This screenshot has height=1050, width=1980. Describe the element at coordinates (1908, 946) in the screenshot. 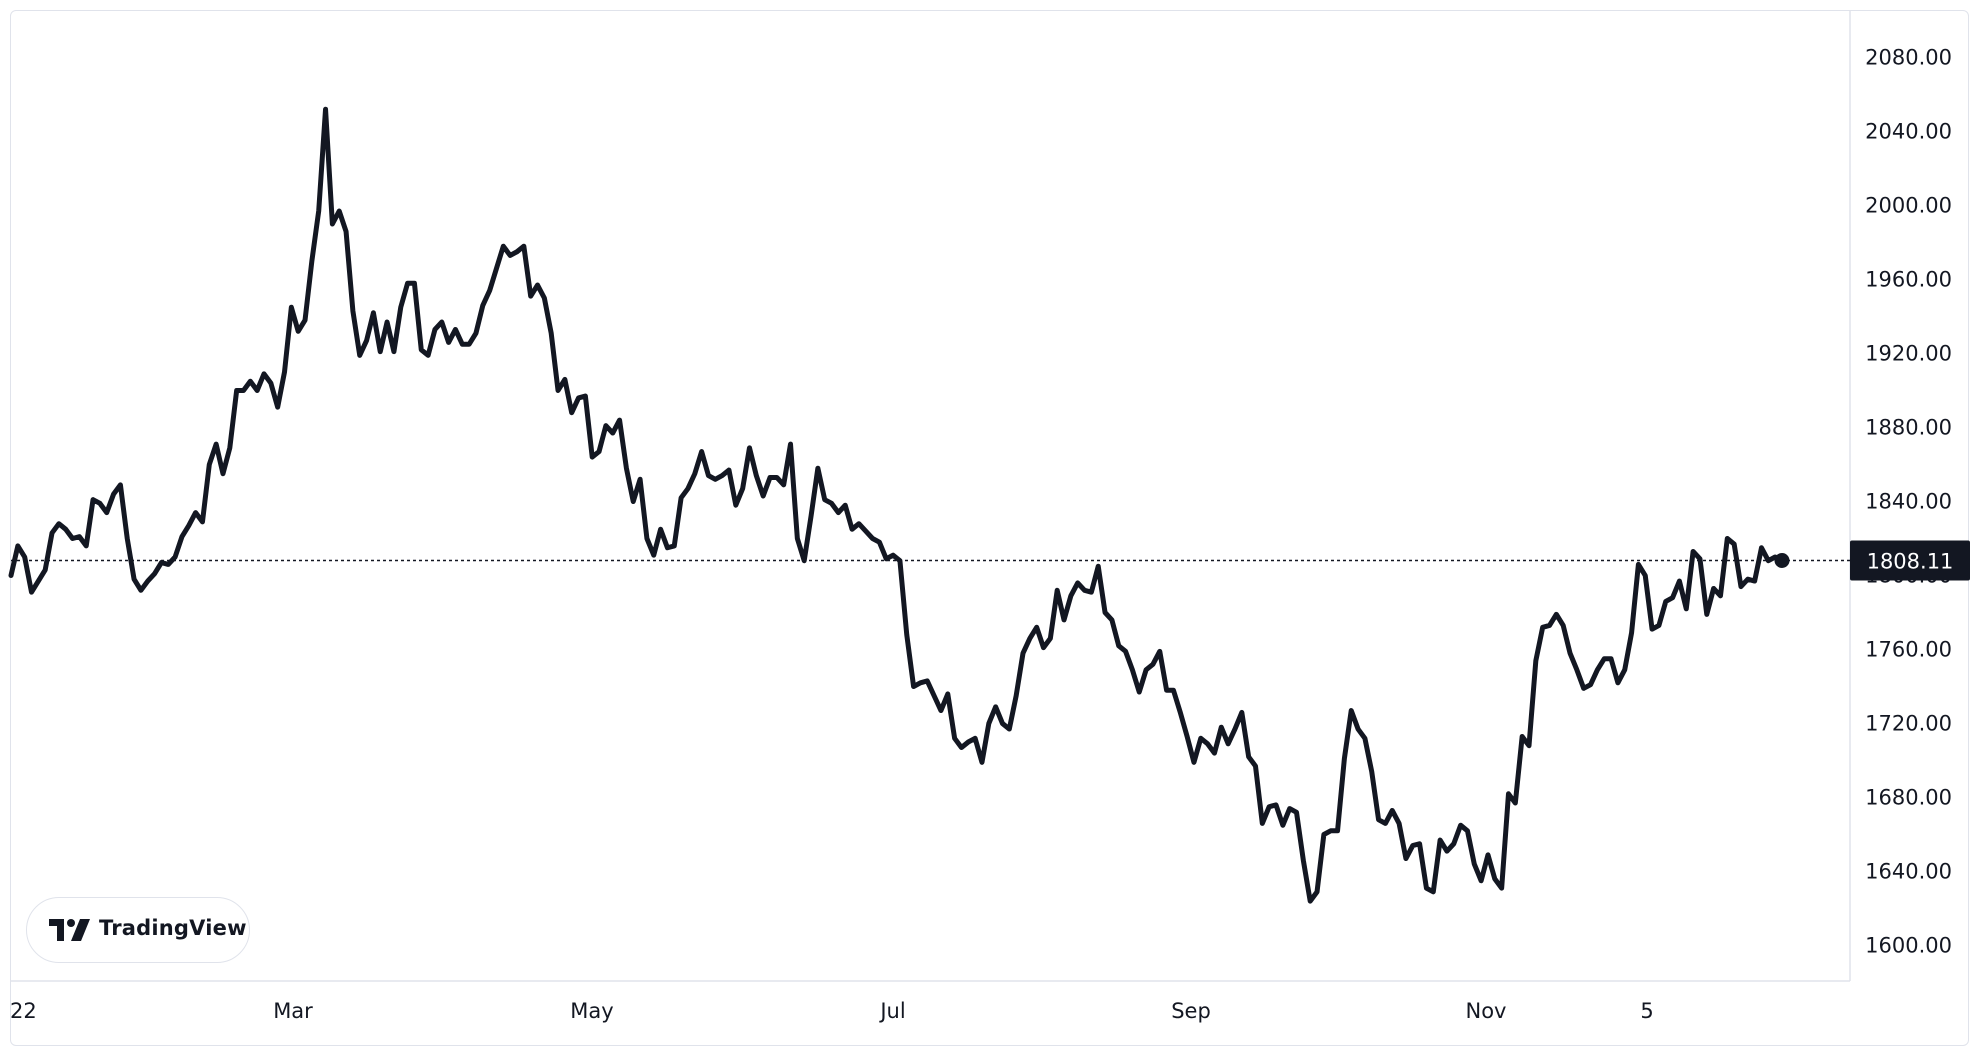

I see `y-tick-label: 1600.00` at that location.